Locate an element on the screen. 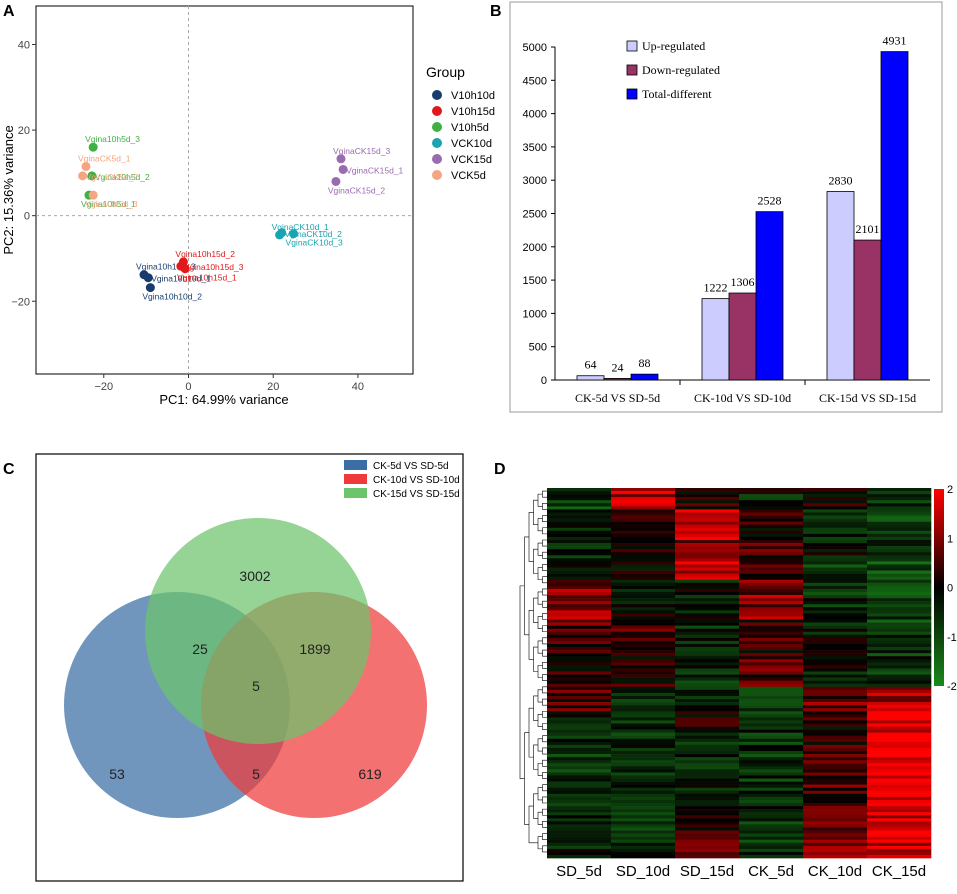 The height and width of the screenshot is (894, 957). pca-point-label: VginaCK10d_3 is located at coordinates (314, 243).